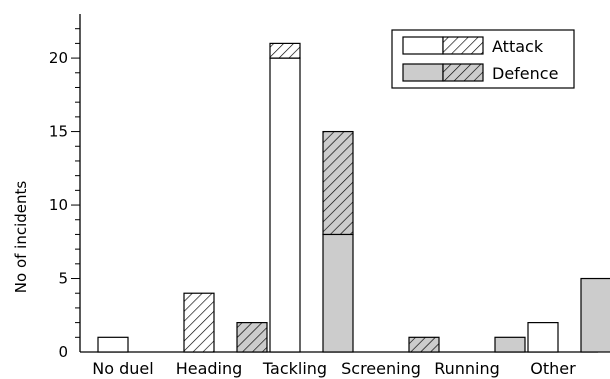 The width and height of the screenshot is (610, 379). I want to click on category-label: Tackling, so click(294, 368).